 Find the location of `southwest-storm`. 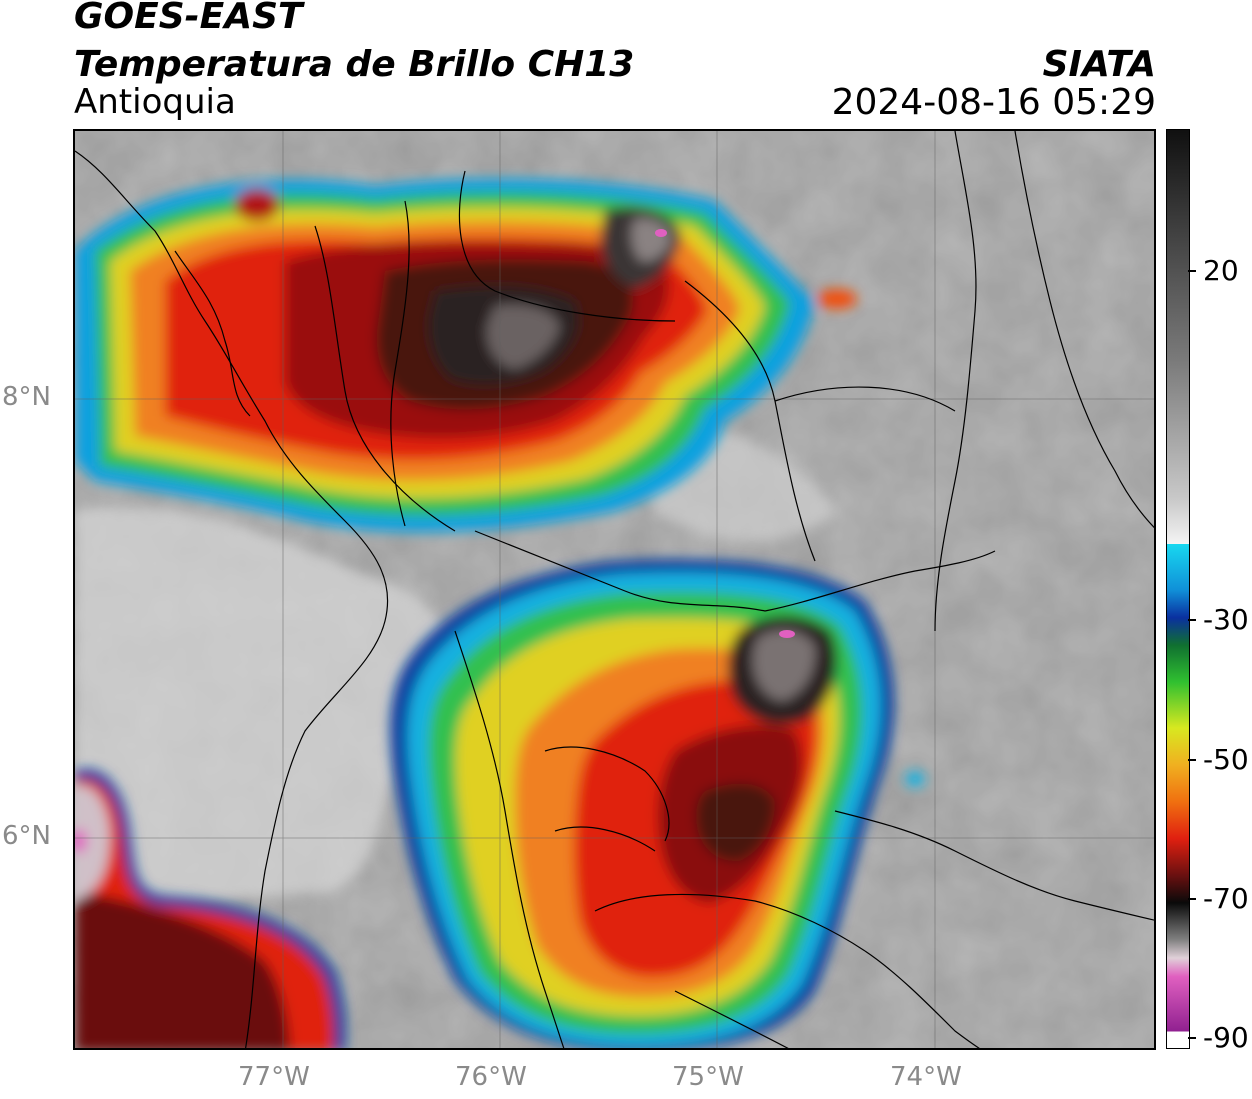

southwest-storm is located at coordinates (210, 908).